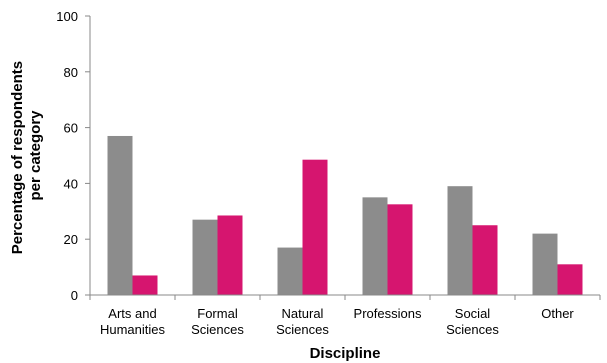 The image size is (607, 363). Describe the element at coordinates (71, 183) in the screenshot. I see `y-tick-label: 40` at that location.